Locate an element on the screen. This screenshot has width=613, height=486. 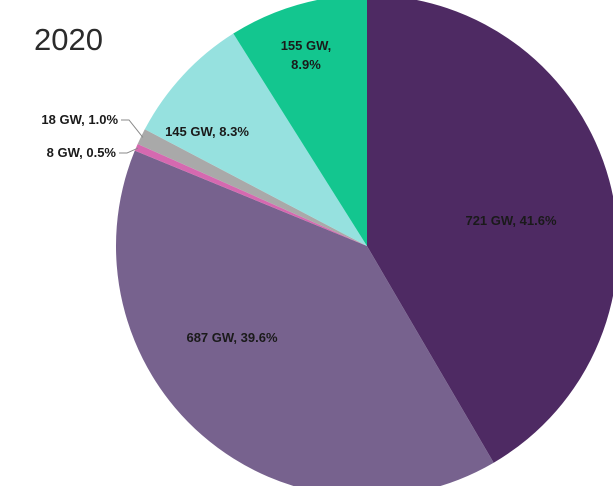
data-label-5: 155 GW, 8.9% is located at coordinates (306, 55).